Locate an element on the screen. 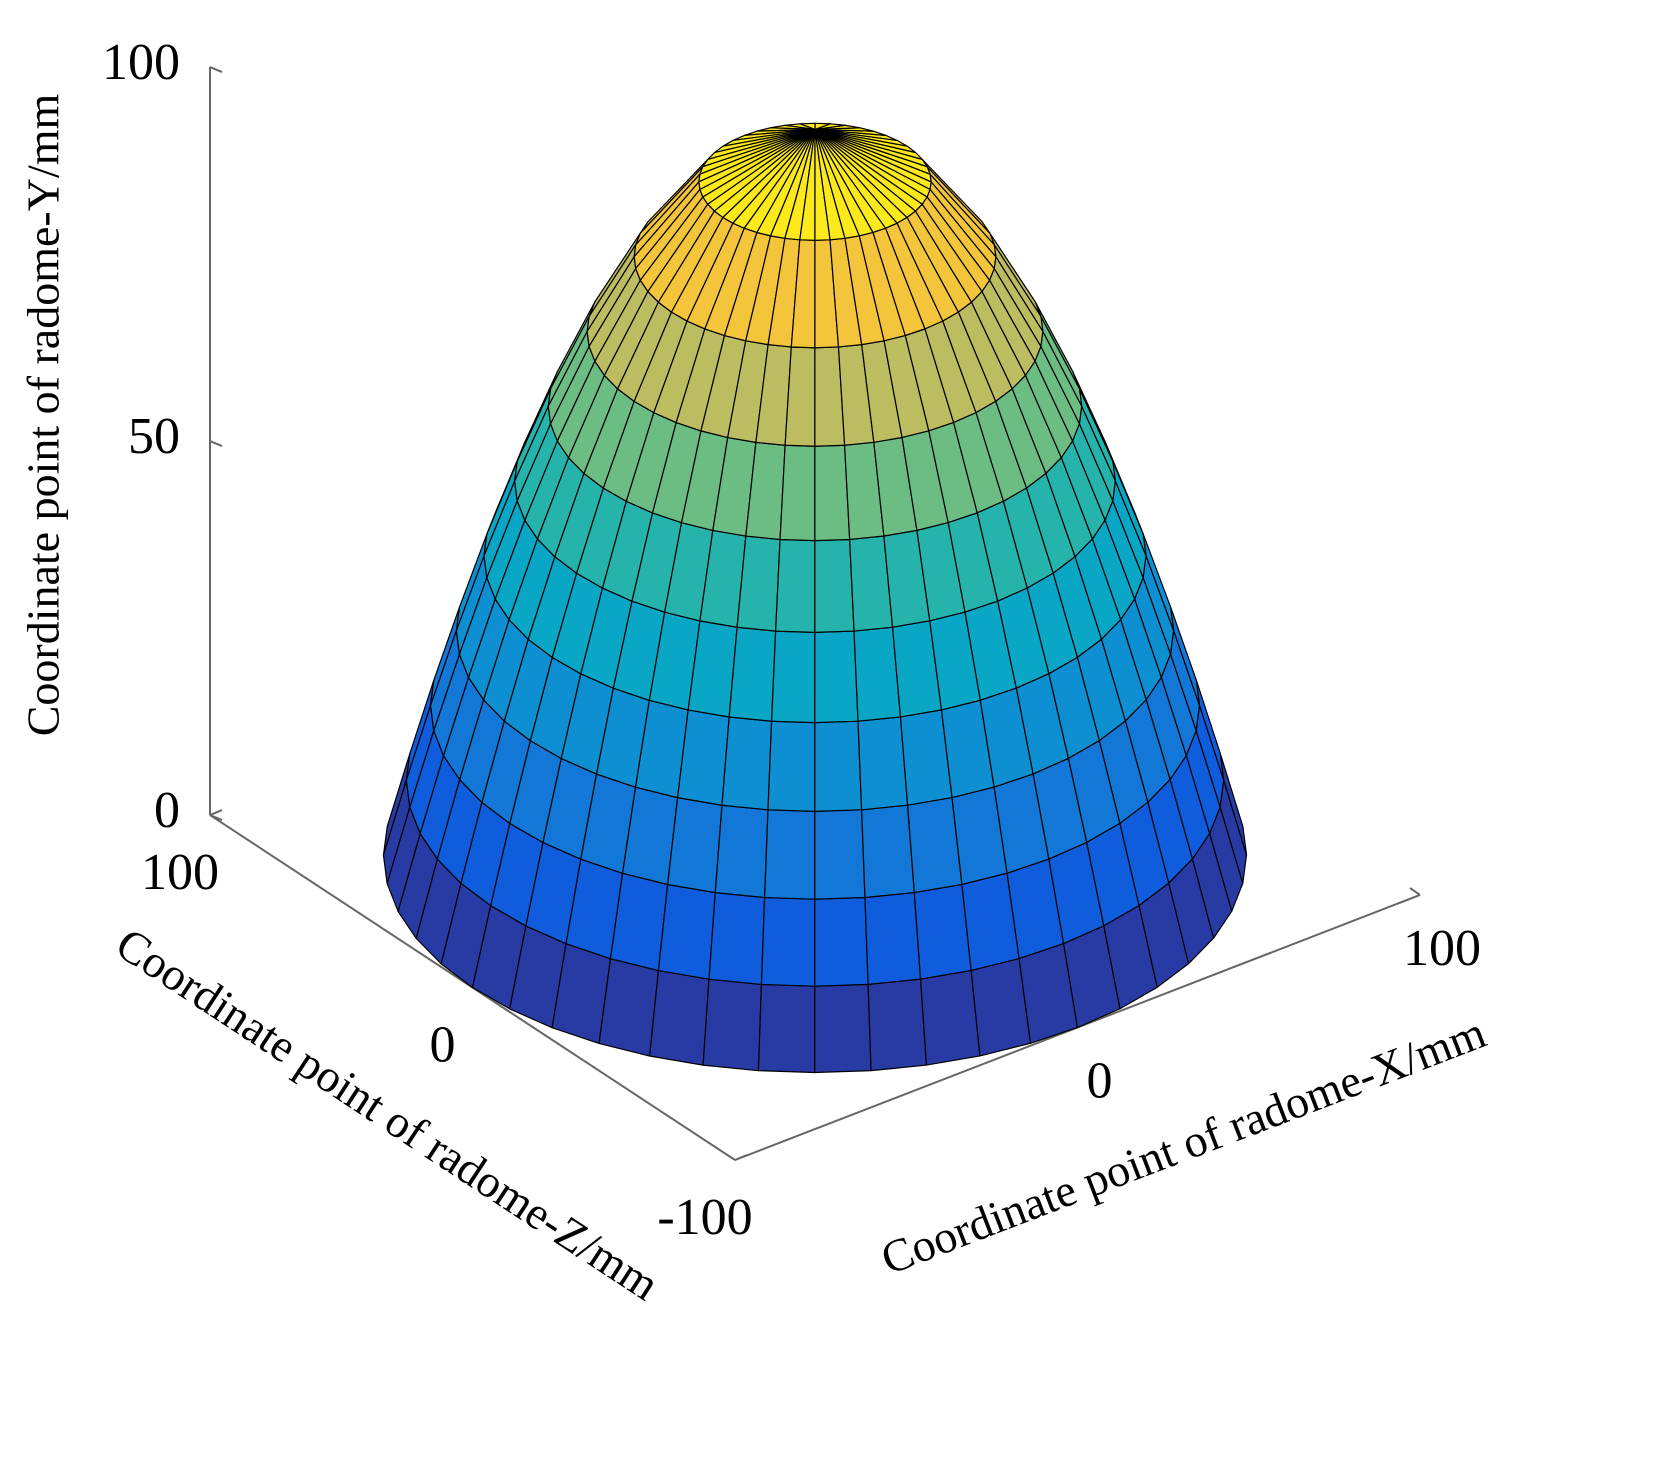  y-tick-label: 0 is located at coordinates (167, 810).